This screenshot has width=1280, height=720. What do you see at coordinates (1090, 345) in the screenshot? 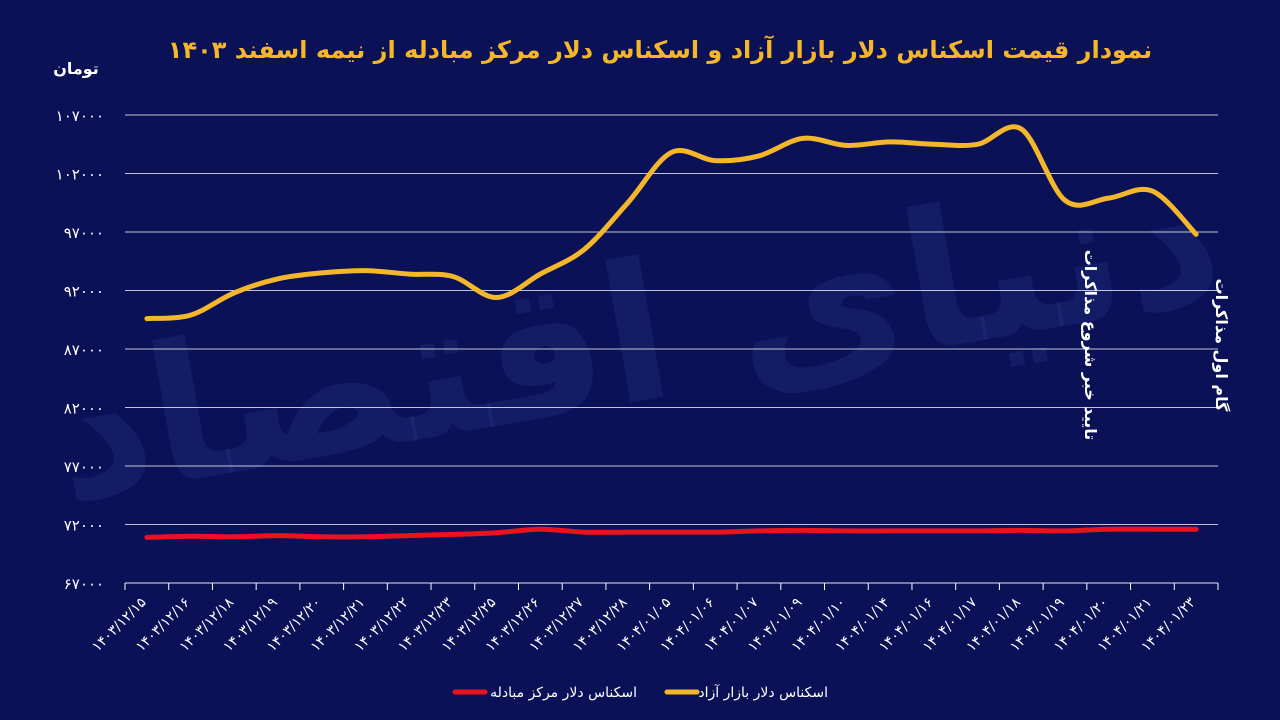
I see `annotation-text-0: تایید خبر شروع مذاکرات` at bounding box center [1090, 345].